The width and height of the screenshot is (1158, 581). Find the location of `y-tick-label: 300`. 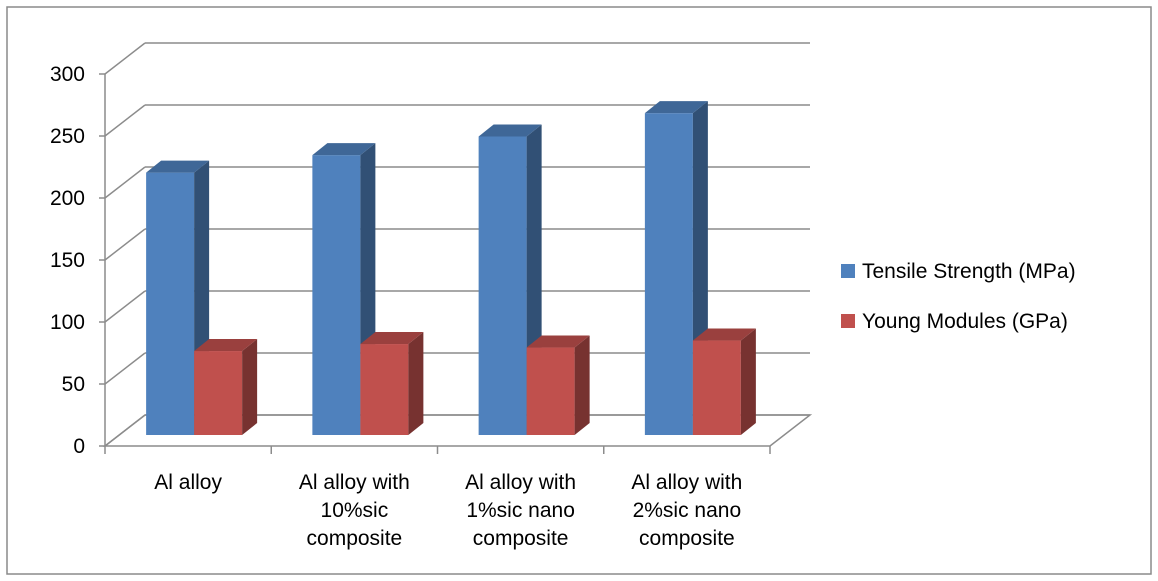

y-tick-label: 300 is located at coordinates (67, 74).